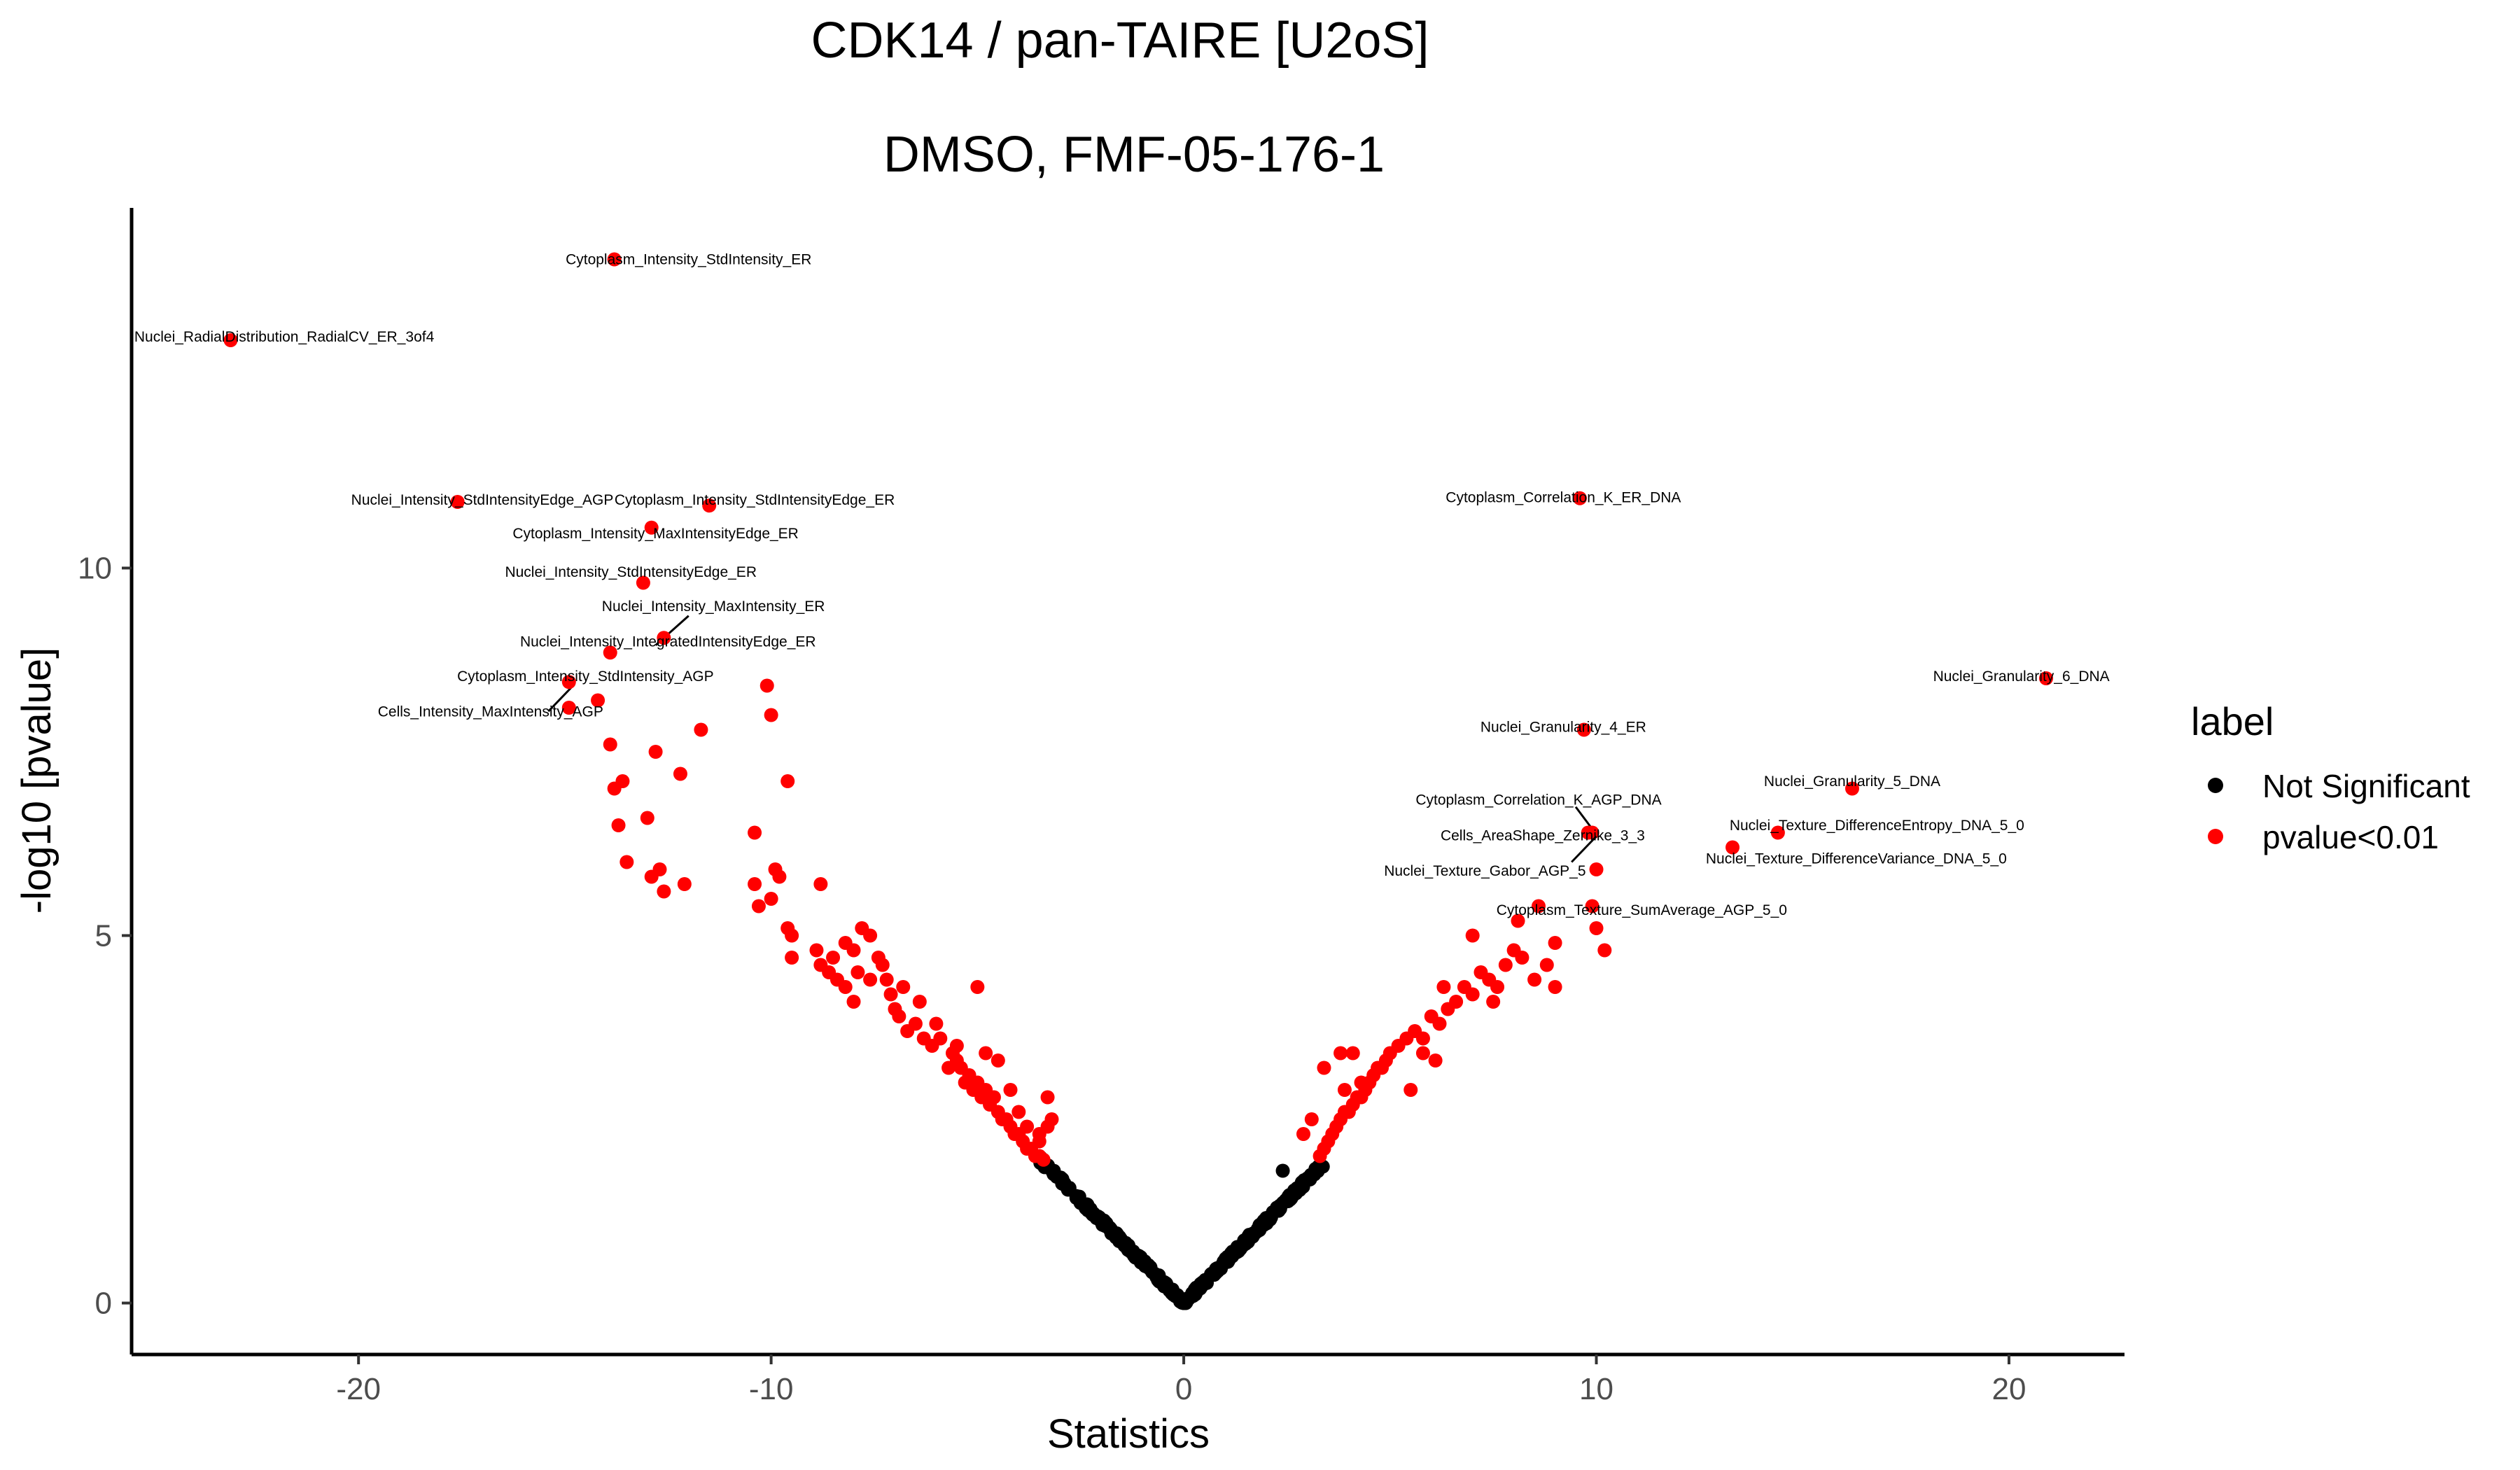 This screenshot has height=1470, width=2520. What do you see at coordinates (1852, 782) in the screenshot?
I see `point-label: Nuclei_Granularity_5_DNA` at bounding box center [1852, 782].